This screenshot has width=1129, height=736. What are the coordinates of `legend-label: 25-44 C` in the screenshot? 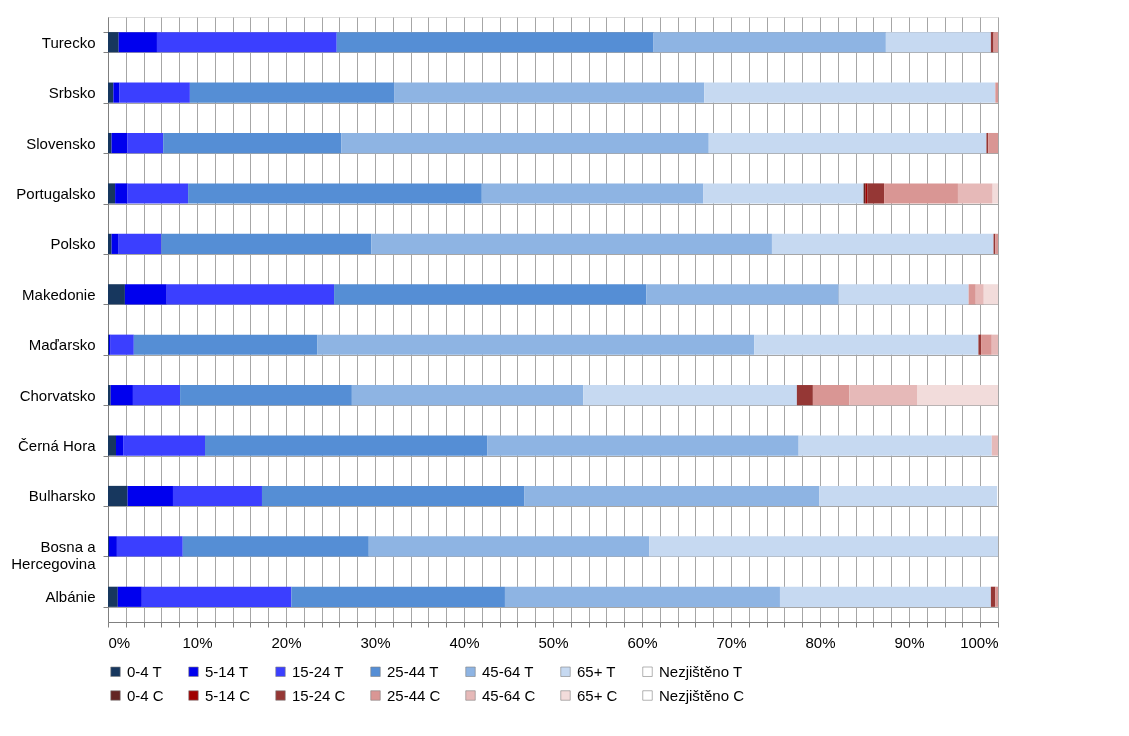 It's located at (414, 695).